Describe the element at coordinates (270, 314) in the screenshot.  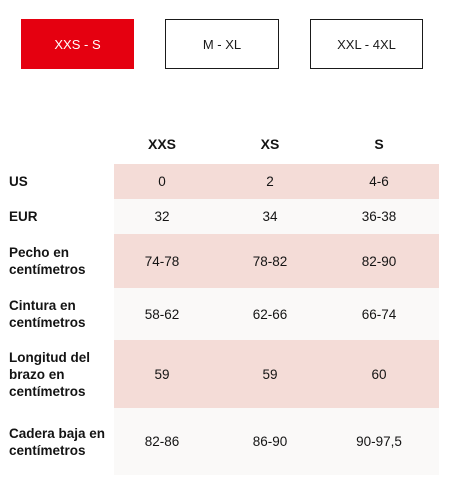
I see `table-cell: 62-66` at that location.